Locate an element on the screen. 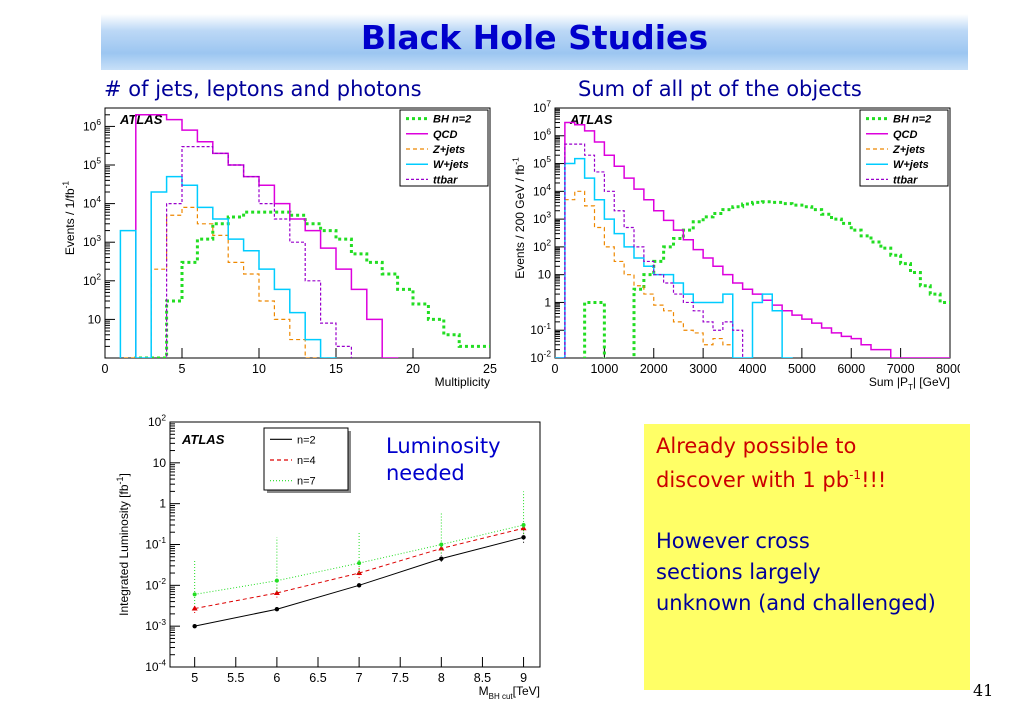 The width and height of the screenshot is (1023, 708). x-tick-label: 5.5 is located at coordinates (235, 678).